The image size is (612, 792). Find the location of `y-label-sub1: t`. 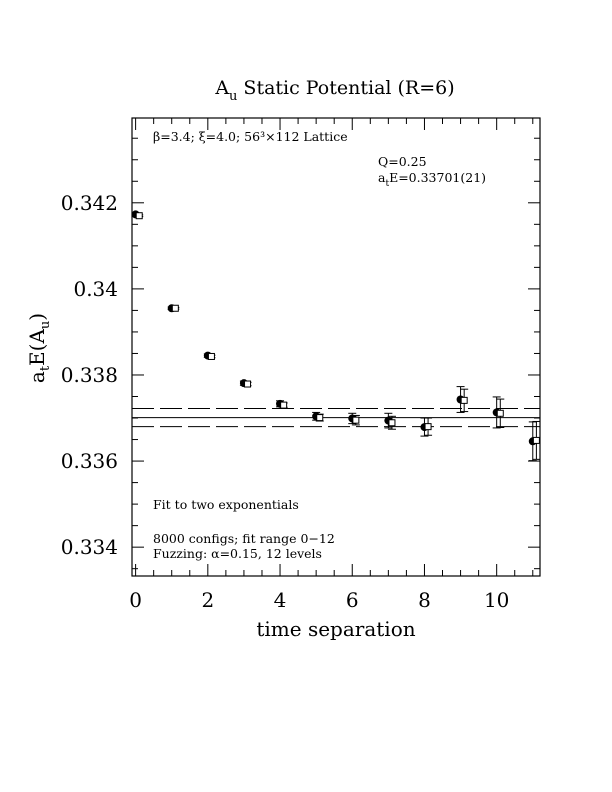

y-label-sub1: t is located at coordinates (45, 368).